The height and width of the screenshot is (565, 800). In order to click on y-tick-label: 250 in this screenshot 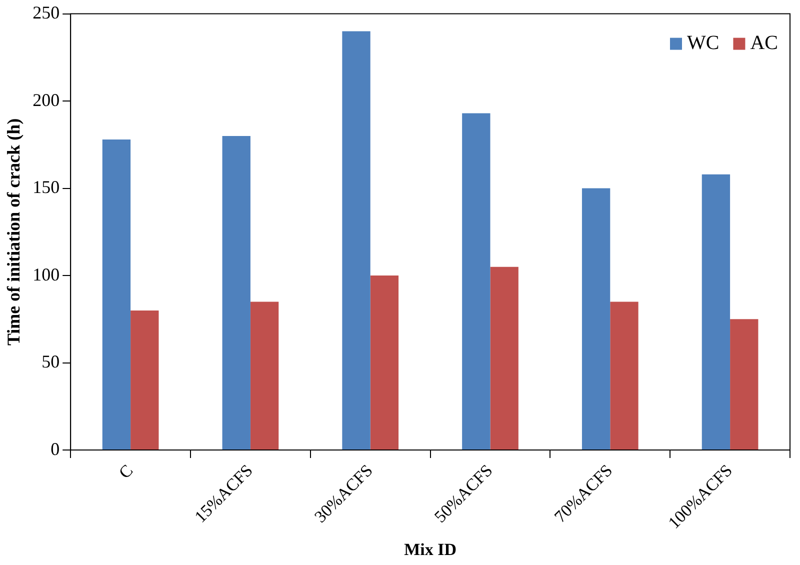, I will do `click(46, 12)`.